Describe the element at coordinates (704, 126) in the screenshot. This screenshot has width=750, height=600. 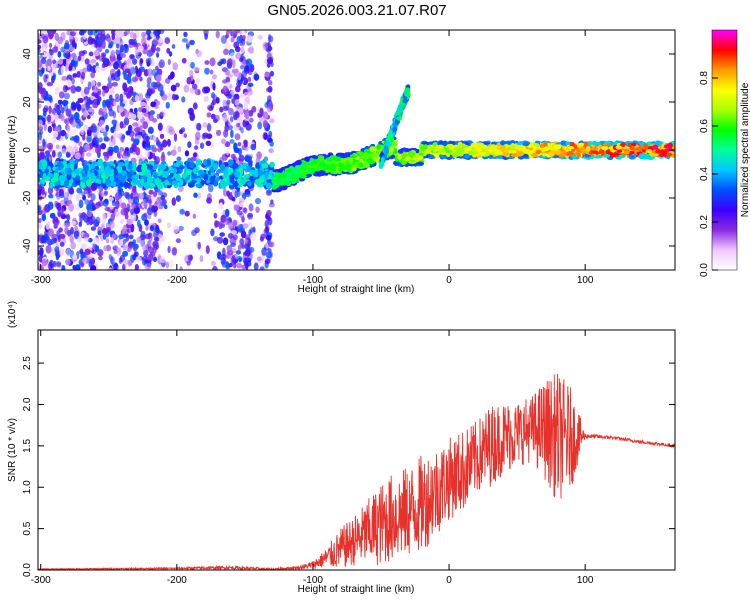
I see `colorbar-tick-label: 0.6` at that location.